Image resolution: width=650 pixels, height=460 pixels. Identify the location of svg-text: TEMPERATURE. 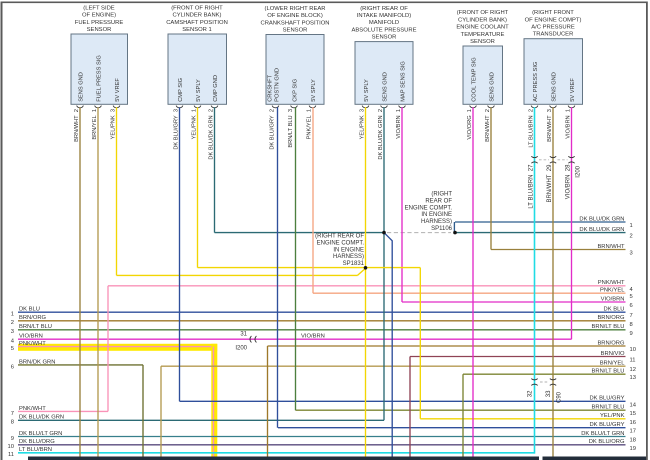
(483, 35).